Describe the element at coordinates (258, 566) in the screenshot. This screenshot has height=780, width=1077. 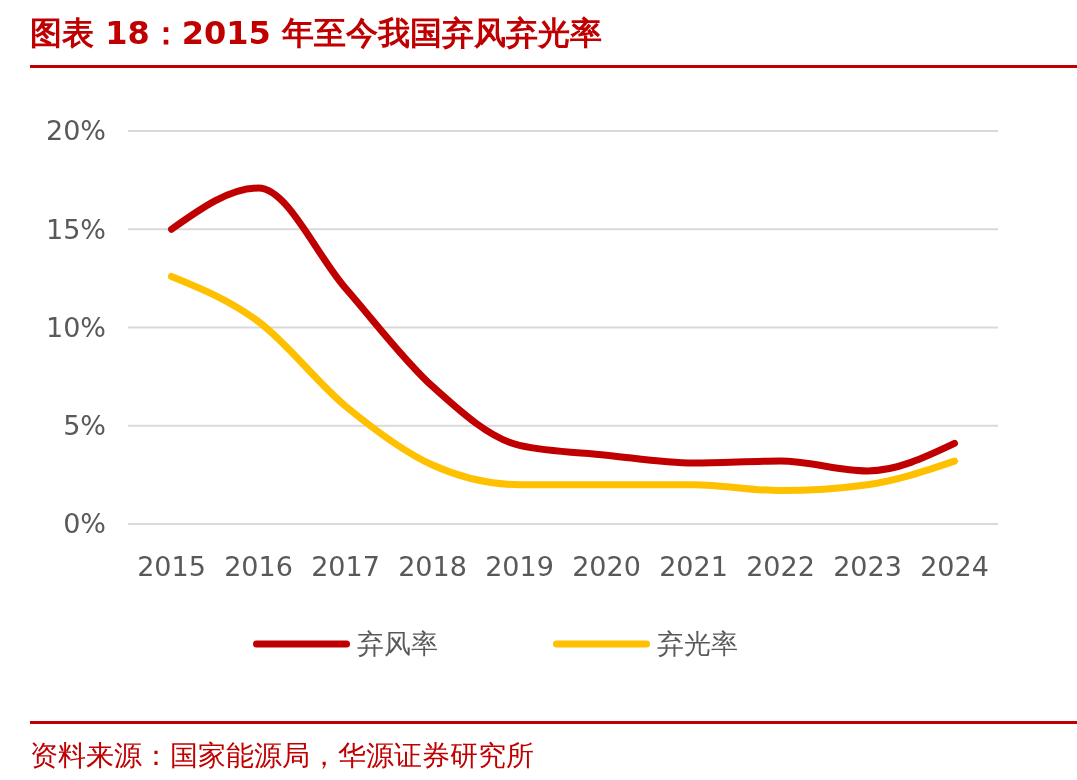
I see `x-tick-label: 2016` at that location.